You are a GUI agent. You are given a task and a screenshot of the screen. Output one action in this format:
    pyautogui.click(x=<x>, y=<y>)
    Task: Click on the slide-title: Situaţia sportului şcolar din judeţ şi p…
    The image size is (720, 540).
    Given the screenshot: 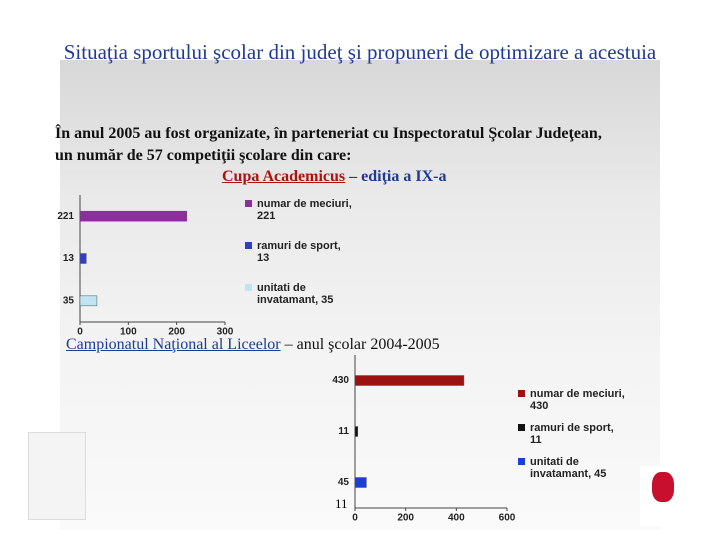 What is the action you would take?
    pyautogui.click(x=360, y=52)
    